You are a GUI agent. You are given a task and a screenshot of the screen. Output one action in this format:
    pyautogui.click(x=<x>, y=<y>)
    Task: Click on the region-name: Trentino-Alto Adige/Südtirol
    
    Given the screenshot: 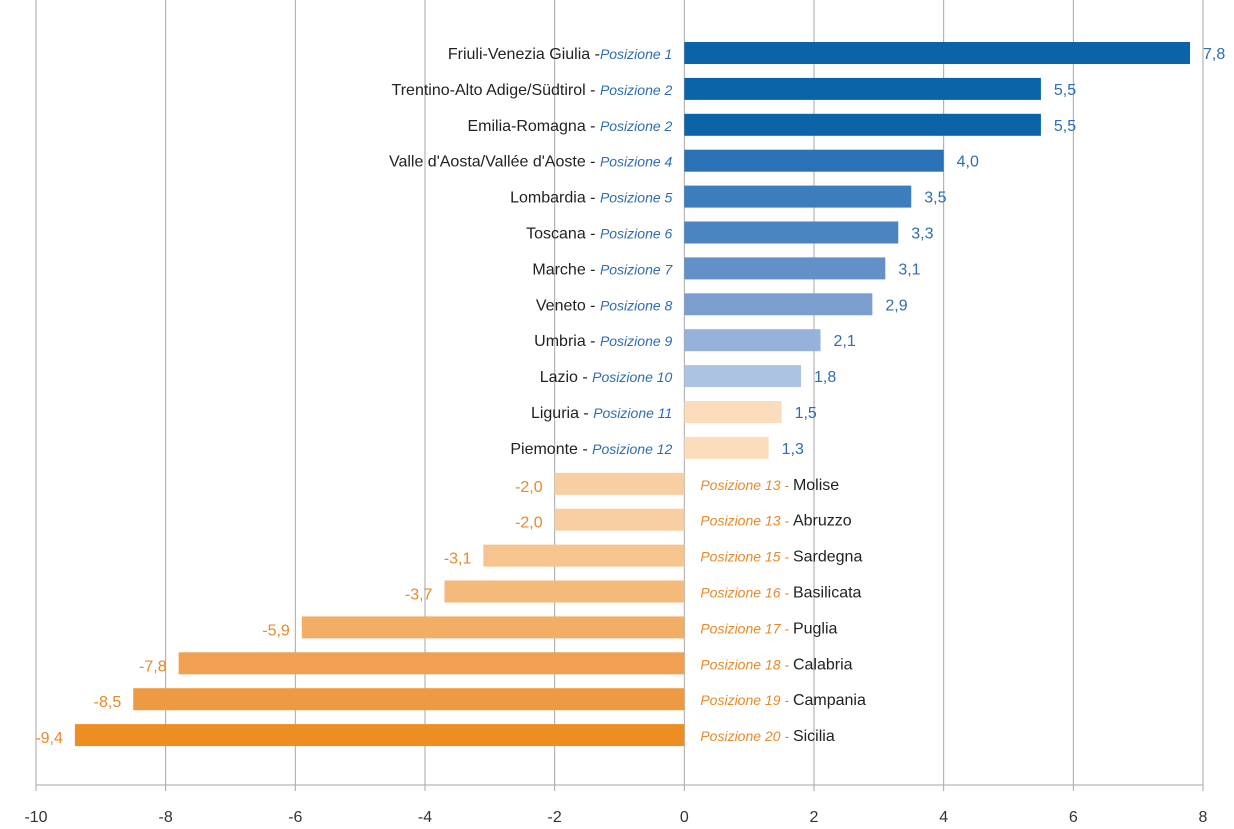 What is the action you would take?
    pyautogui.click(x=489, y=90)
    